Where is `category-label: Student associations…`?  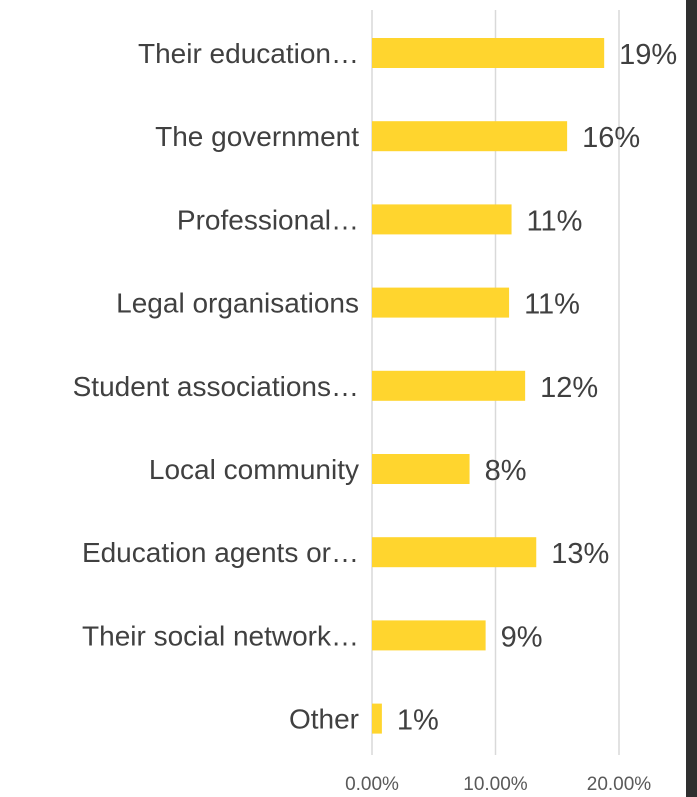
category-label: Student associations… is located at coordinates (216, 386).